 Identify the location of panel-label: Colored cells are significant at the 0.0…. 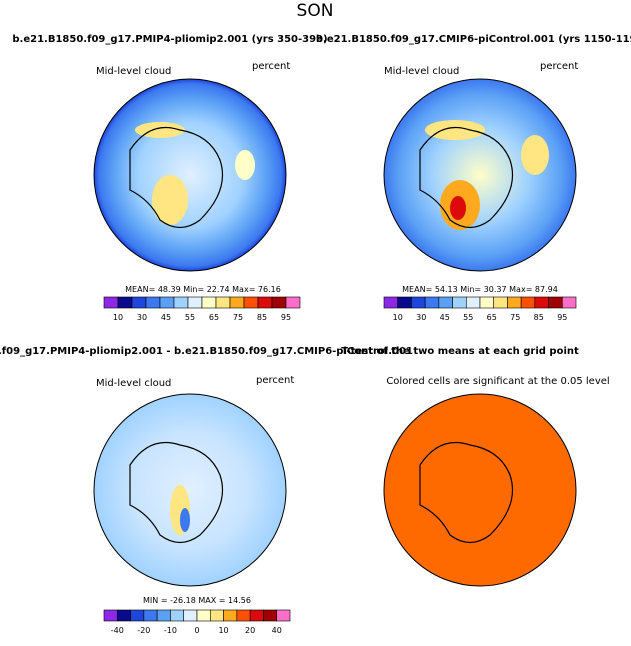
(497, 381).